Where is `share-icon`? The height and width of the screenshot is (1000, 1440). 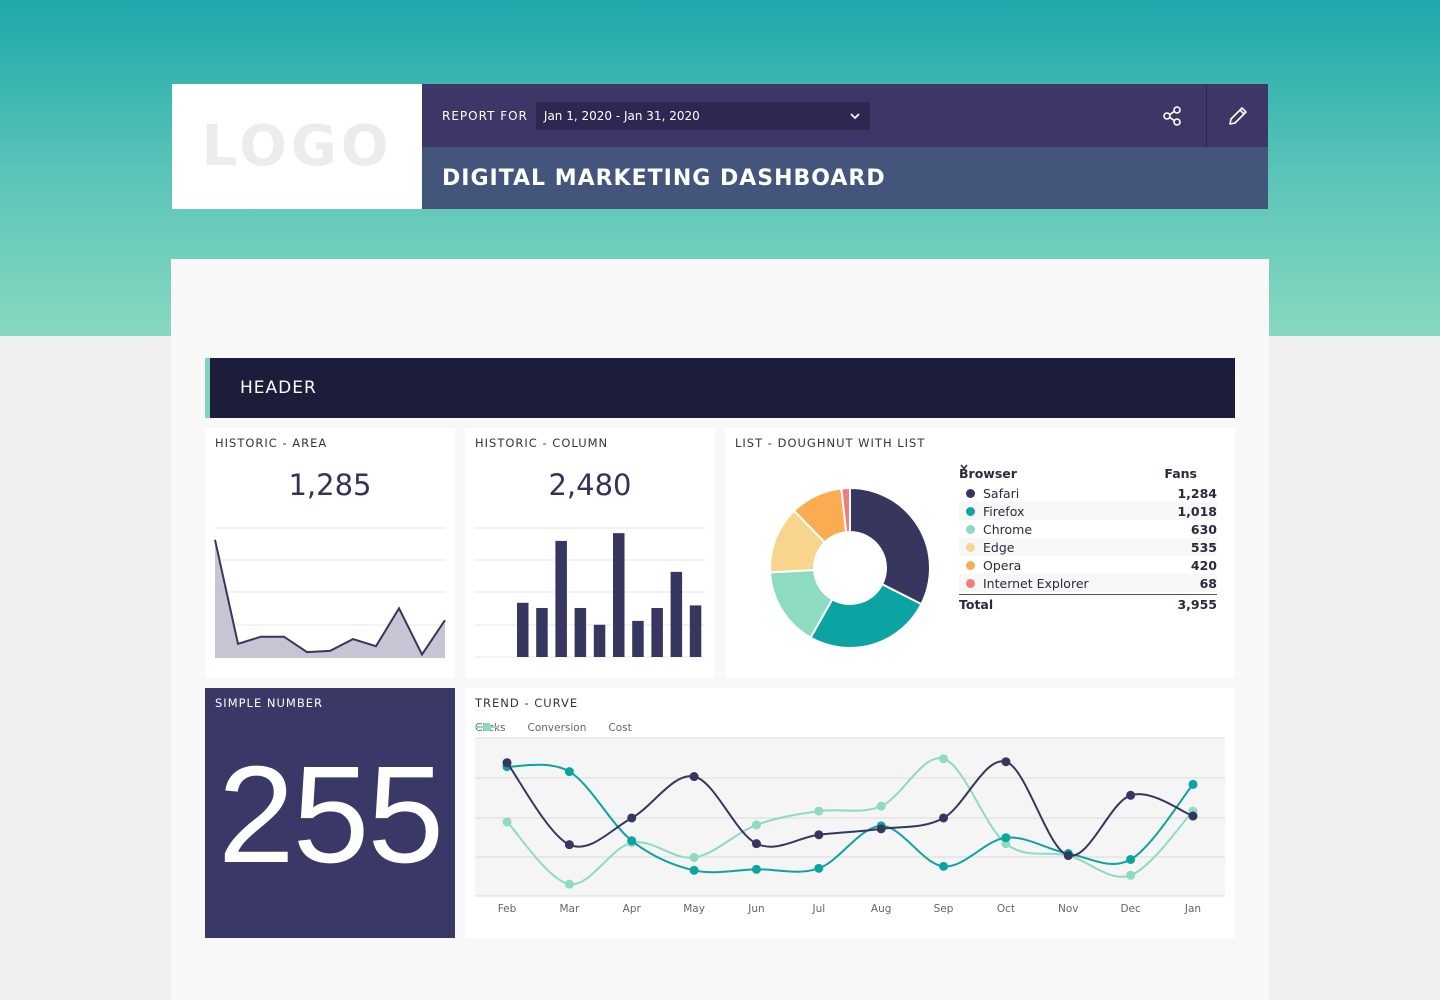 share-icon is located at coordinates (1172, 115).